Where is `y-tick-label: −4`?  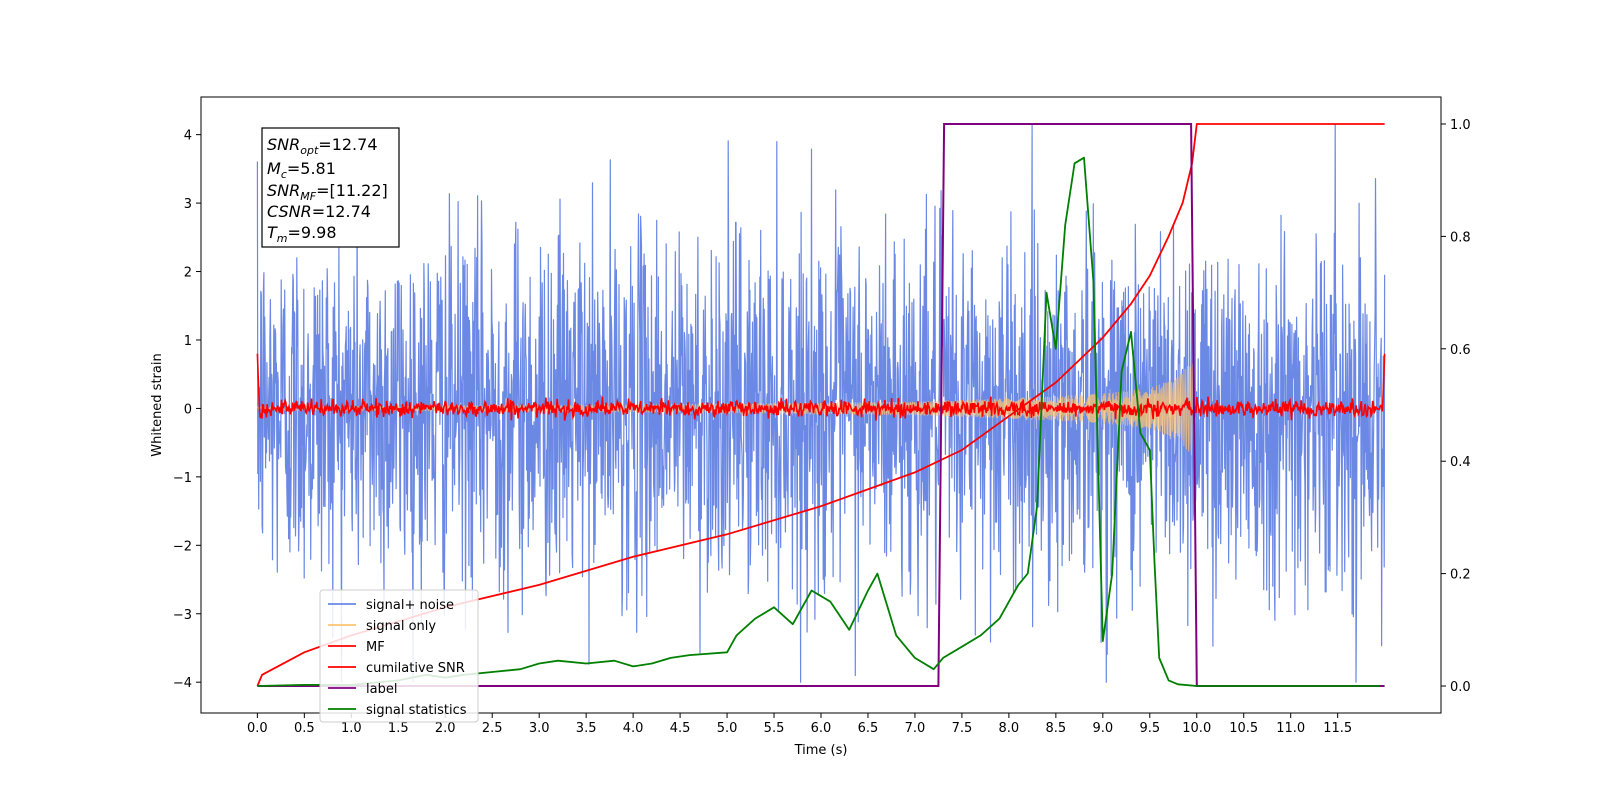
y-tick-label: −4 is located at coordinates (182, 683).